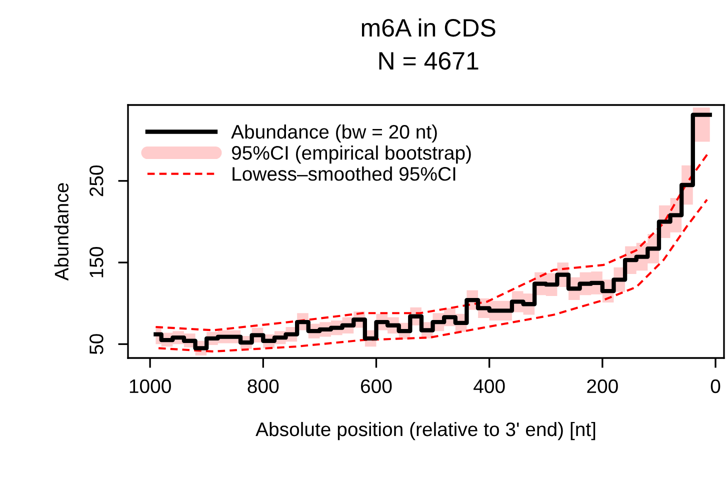  What do you see at coordinates (715, 386) in the screenshot?
I see `x-tick-label: 0` at bounding box center [715, 386].